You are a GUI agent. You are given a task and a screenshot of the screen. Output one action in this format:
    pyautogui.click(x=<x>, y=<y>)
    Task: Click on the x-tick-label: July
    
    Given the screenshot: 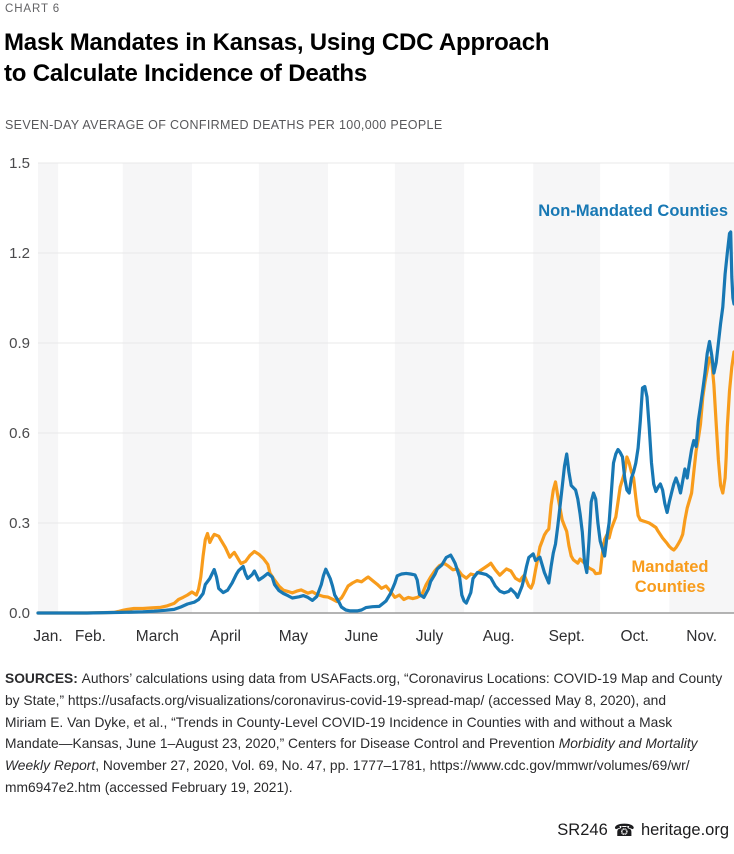 What is the action you would take?
    pyautogui.click(x=430, y=636)
    